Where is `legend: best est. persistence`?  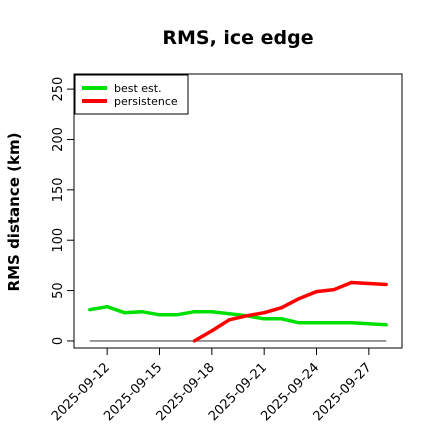
legend: best est. persistence is located at coordinates (131, 94).